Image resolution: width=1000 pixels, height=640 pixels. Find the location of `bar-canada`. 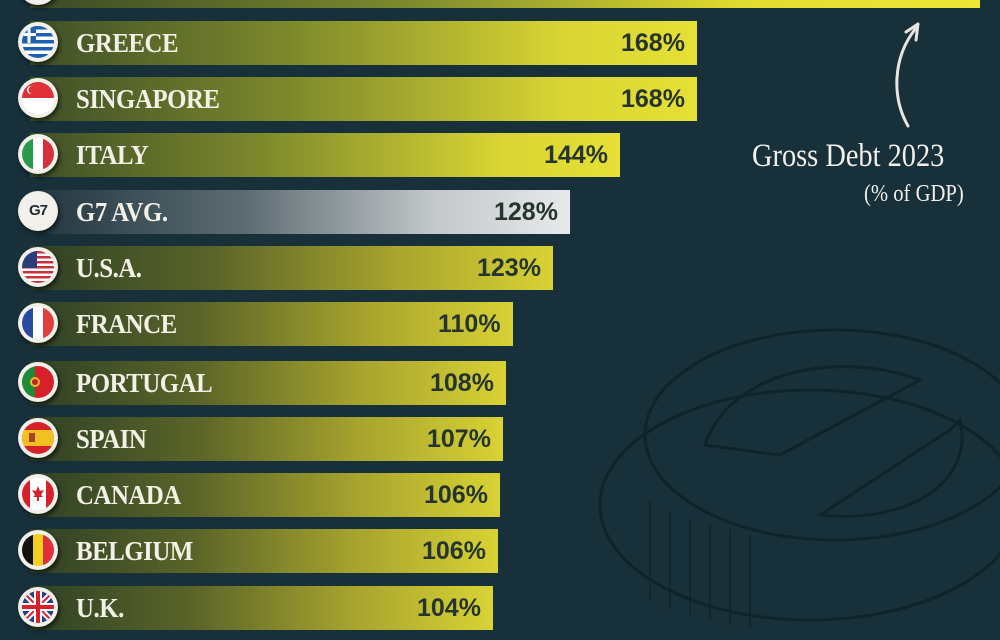

bar-canada is located at coordinates (265, 495).